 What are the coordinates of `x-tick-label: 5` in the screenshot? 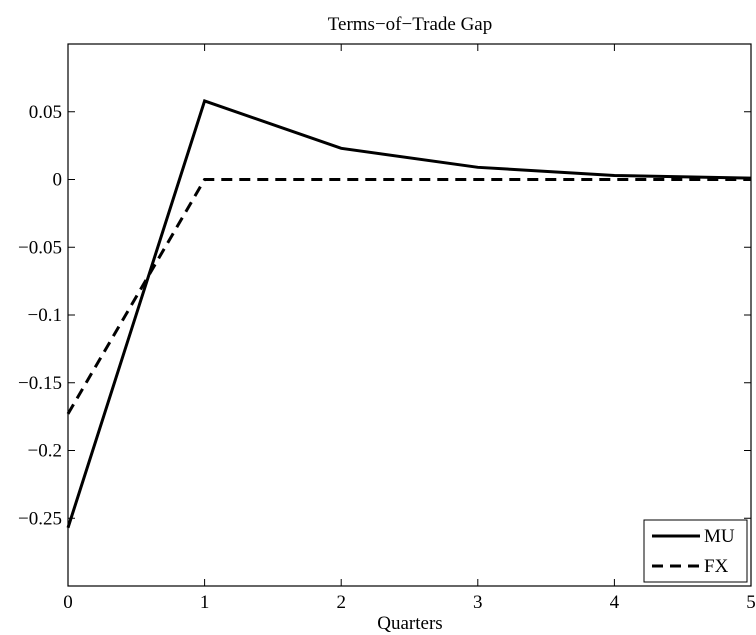 It's located at (751, 602).